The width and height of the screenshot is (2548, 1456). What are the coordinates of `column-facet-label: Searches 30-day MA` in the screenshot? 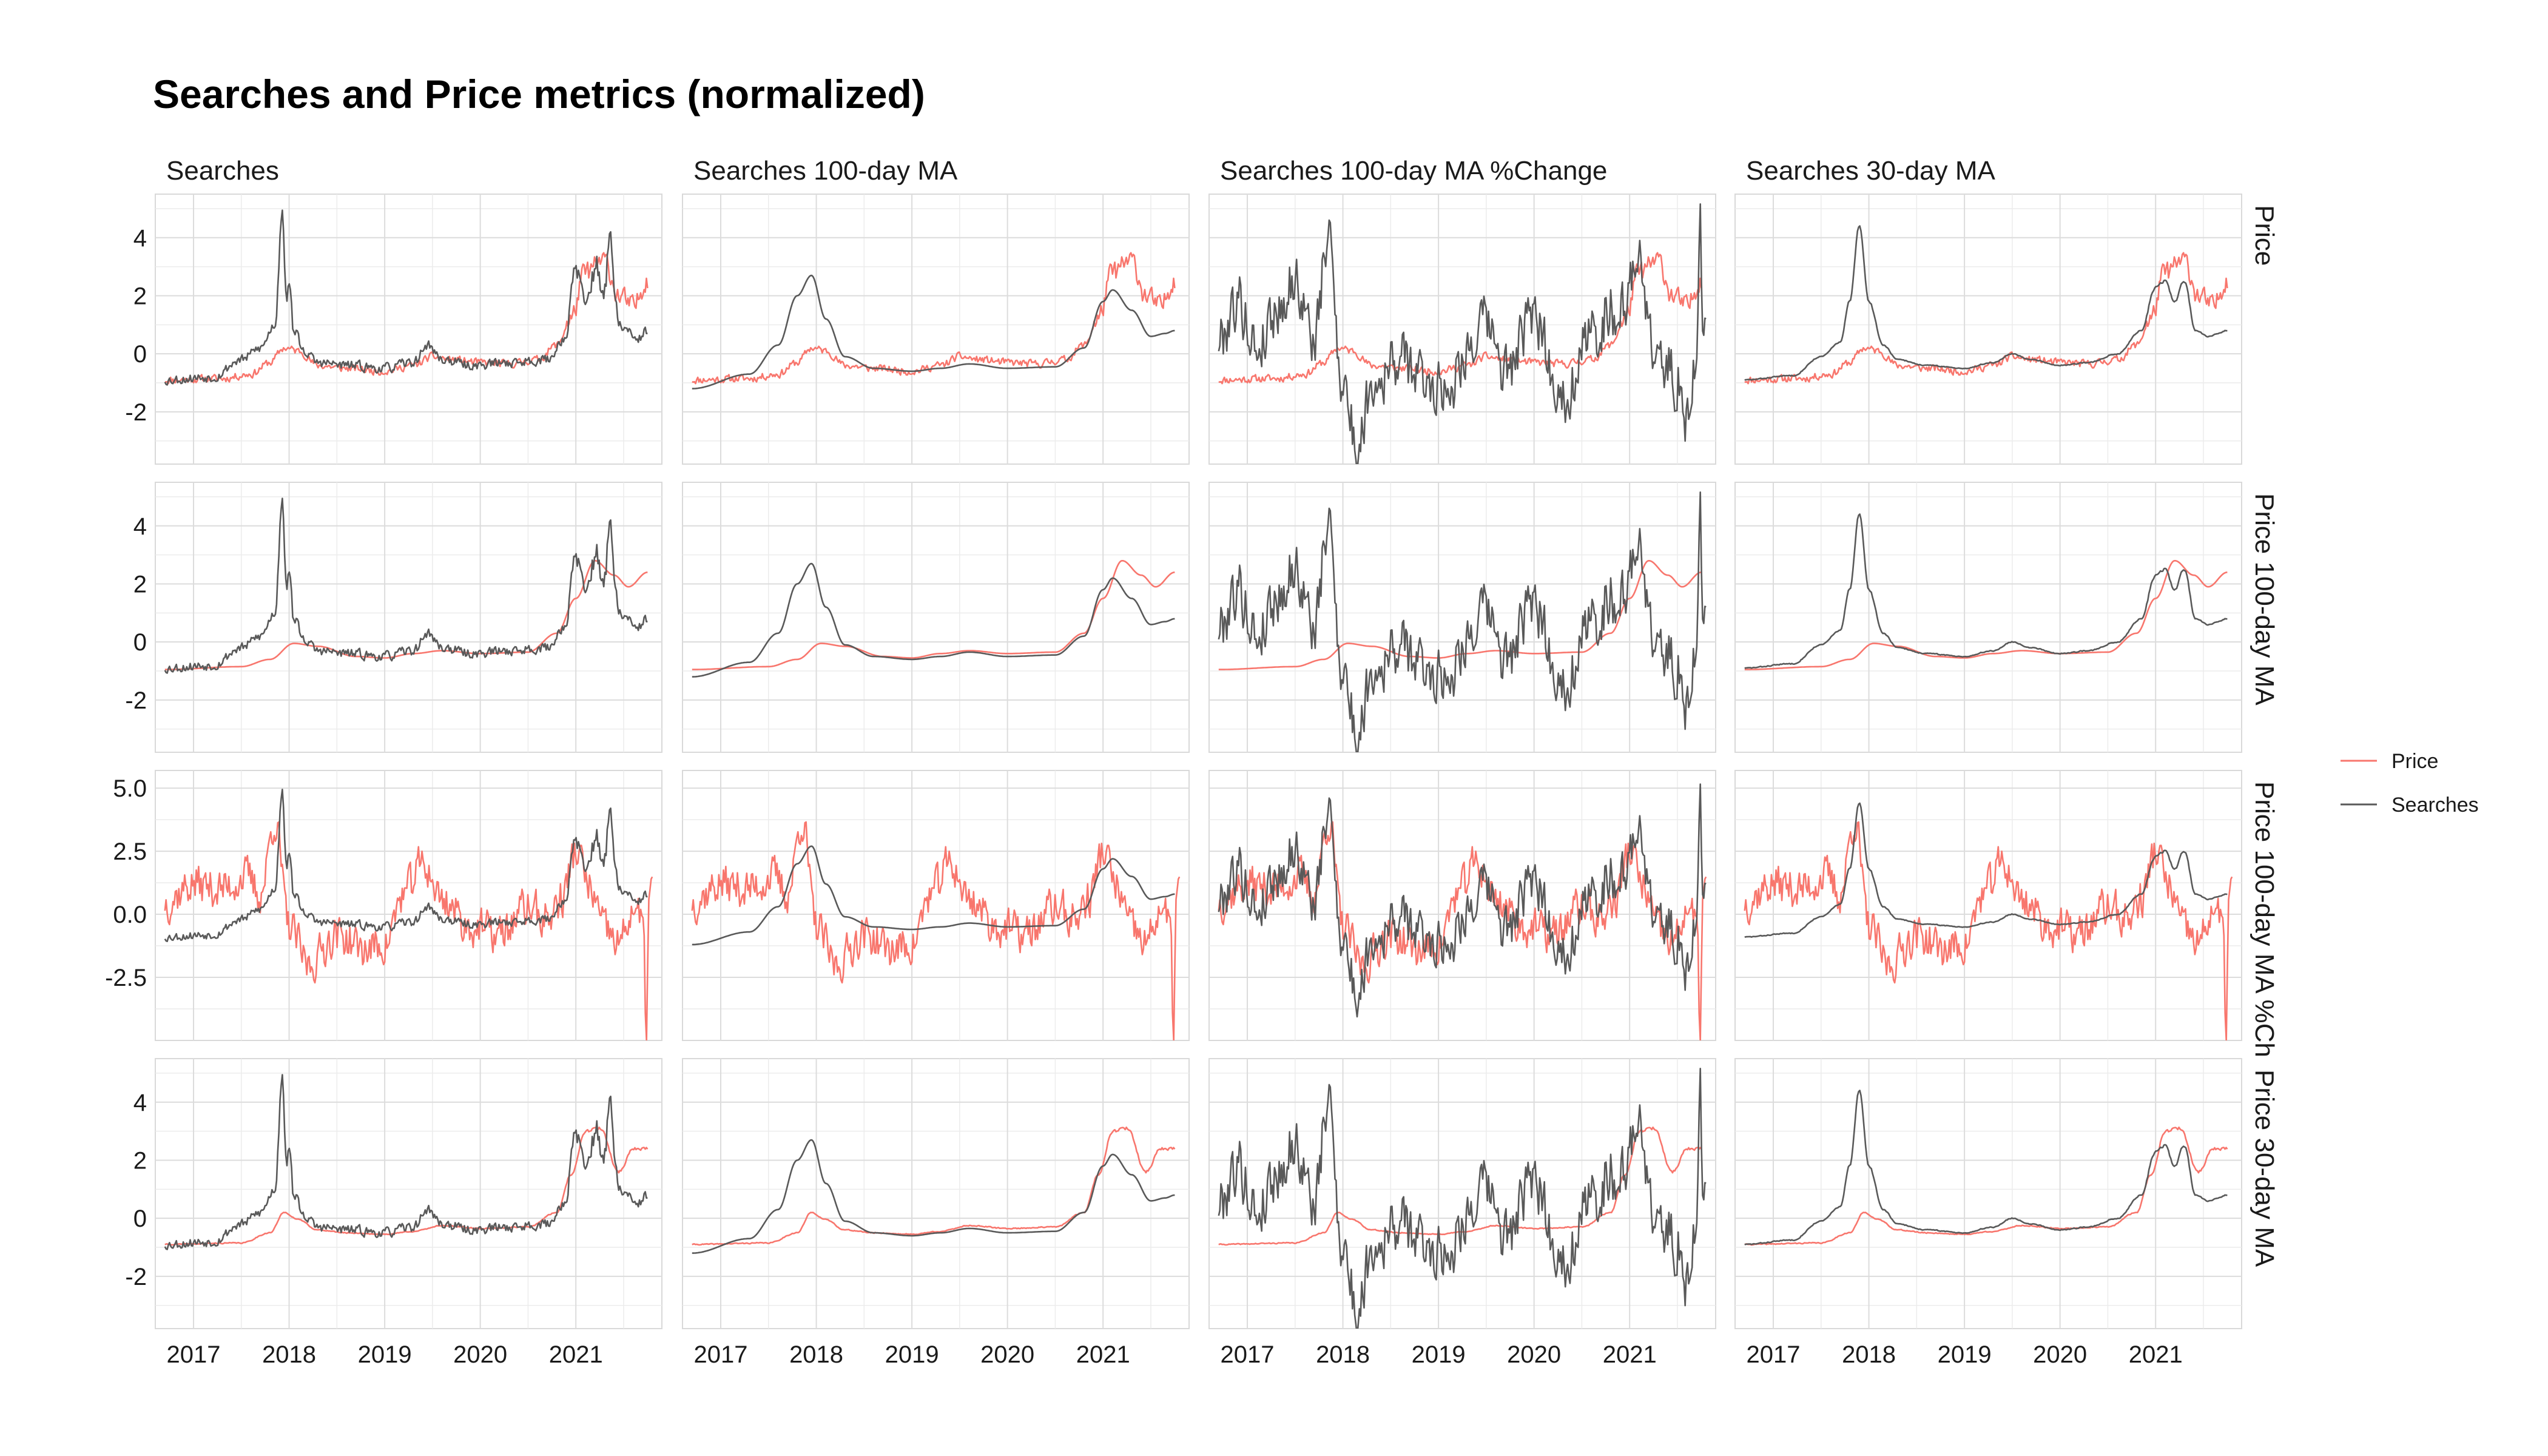 It's located at (1871, 171).